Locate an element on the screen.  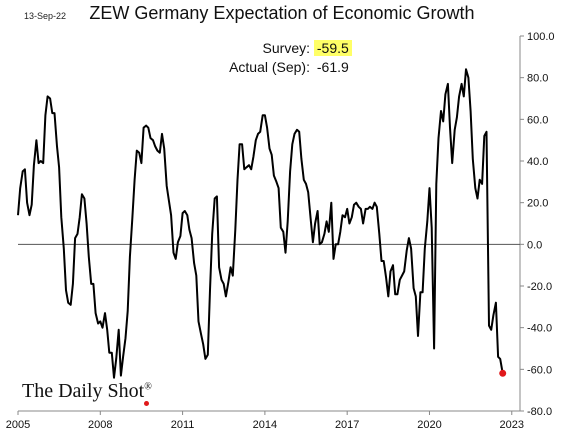
y-tick-label: -60.0 is located at coordinates (539, 370).